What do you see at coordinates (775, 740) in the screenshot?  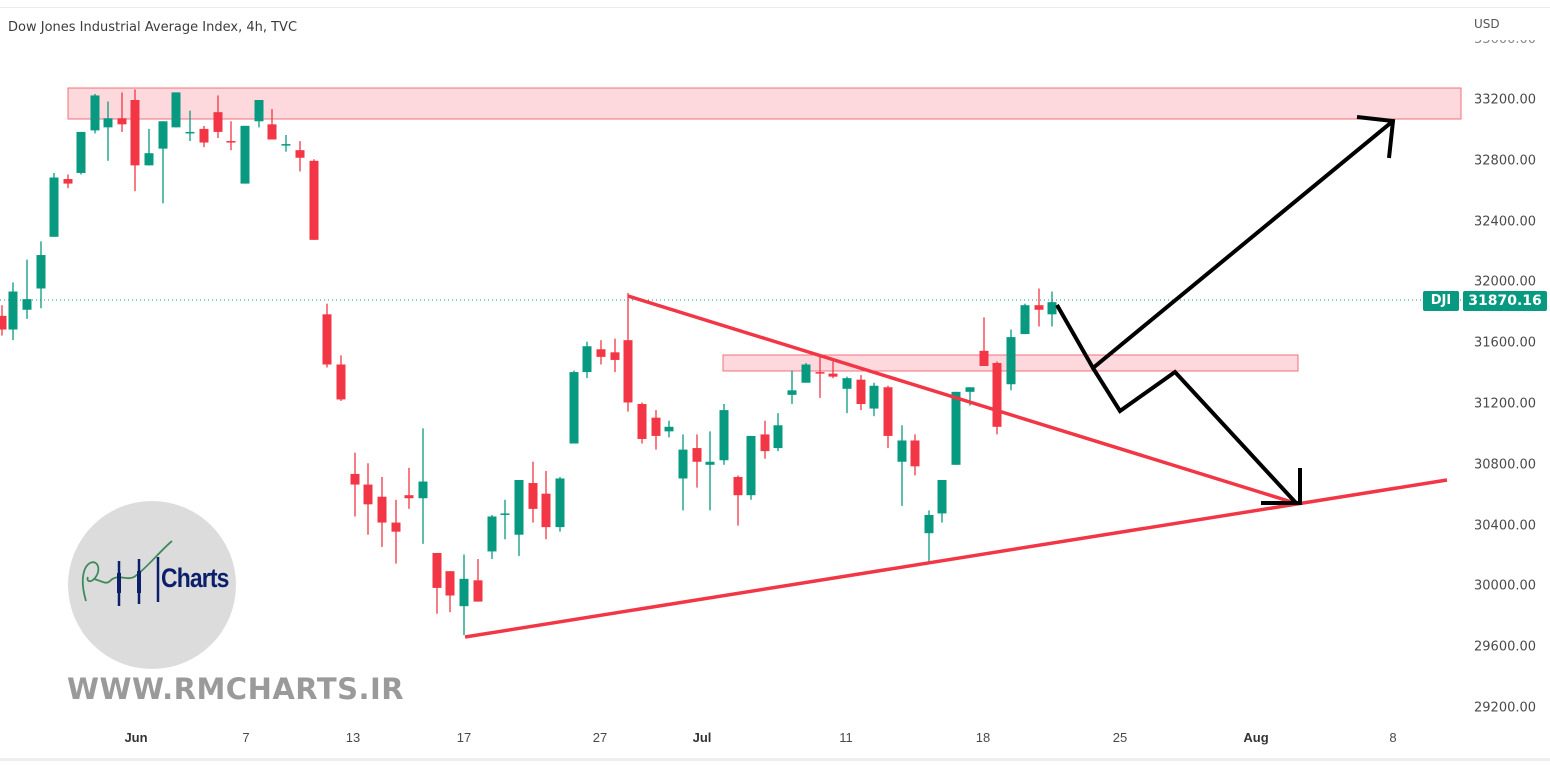 I see `time-axis: Jun 7 13 17 27 Jul 11 18 25 Aug 8` at bounding box center [775, 740].